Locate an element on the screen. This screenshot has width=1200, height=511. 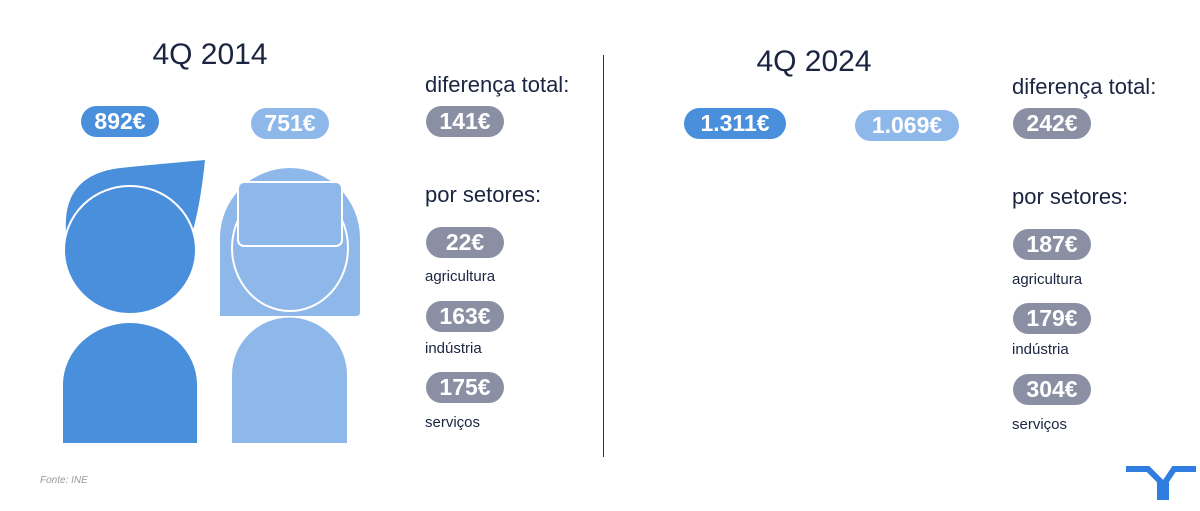
male-salary-badge: 1.311€ is located at coordinates (735, 123).